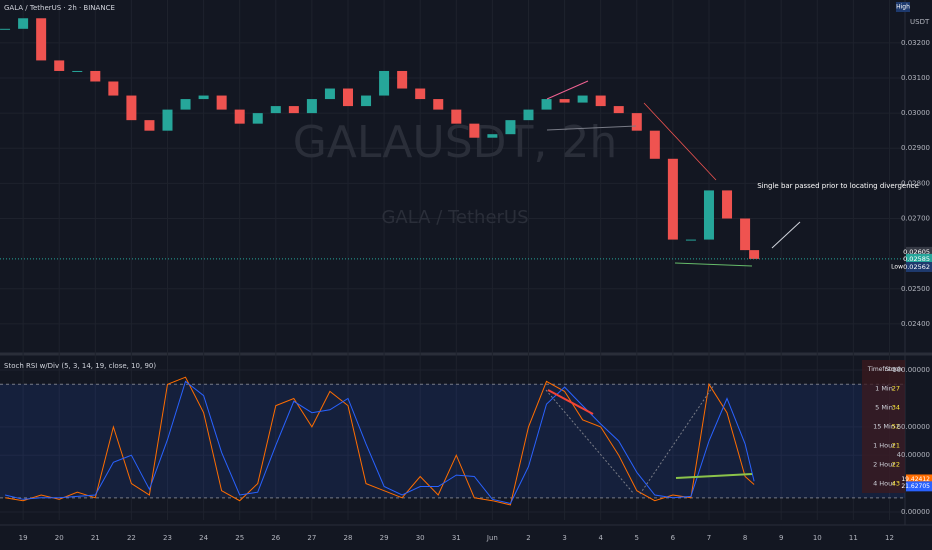 This screenshot has width=932, height=550. I want to click on x-tick-label: 10, so click(817, 538).